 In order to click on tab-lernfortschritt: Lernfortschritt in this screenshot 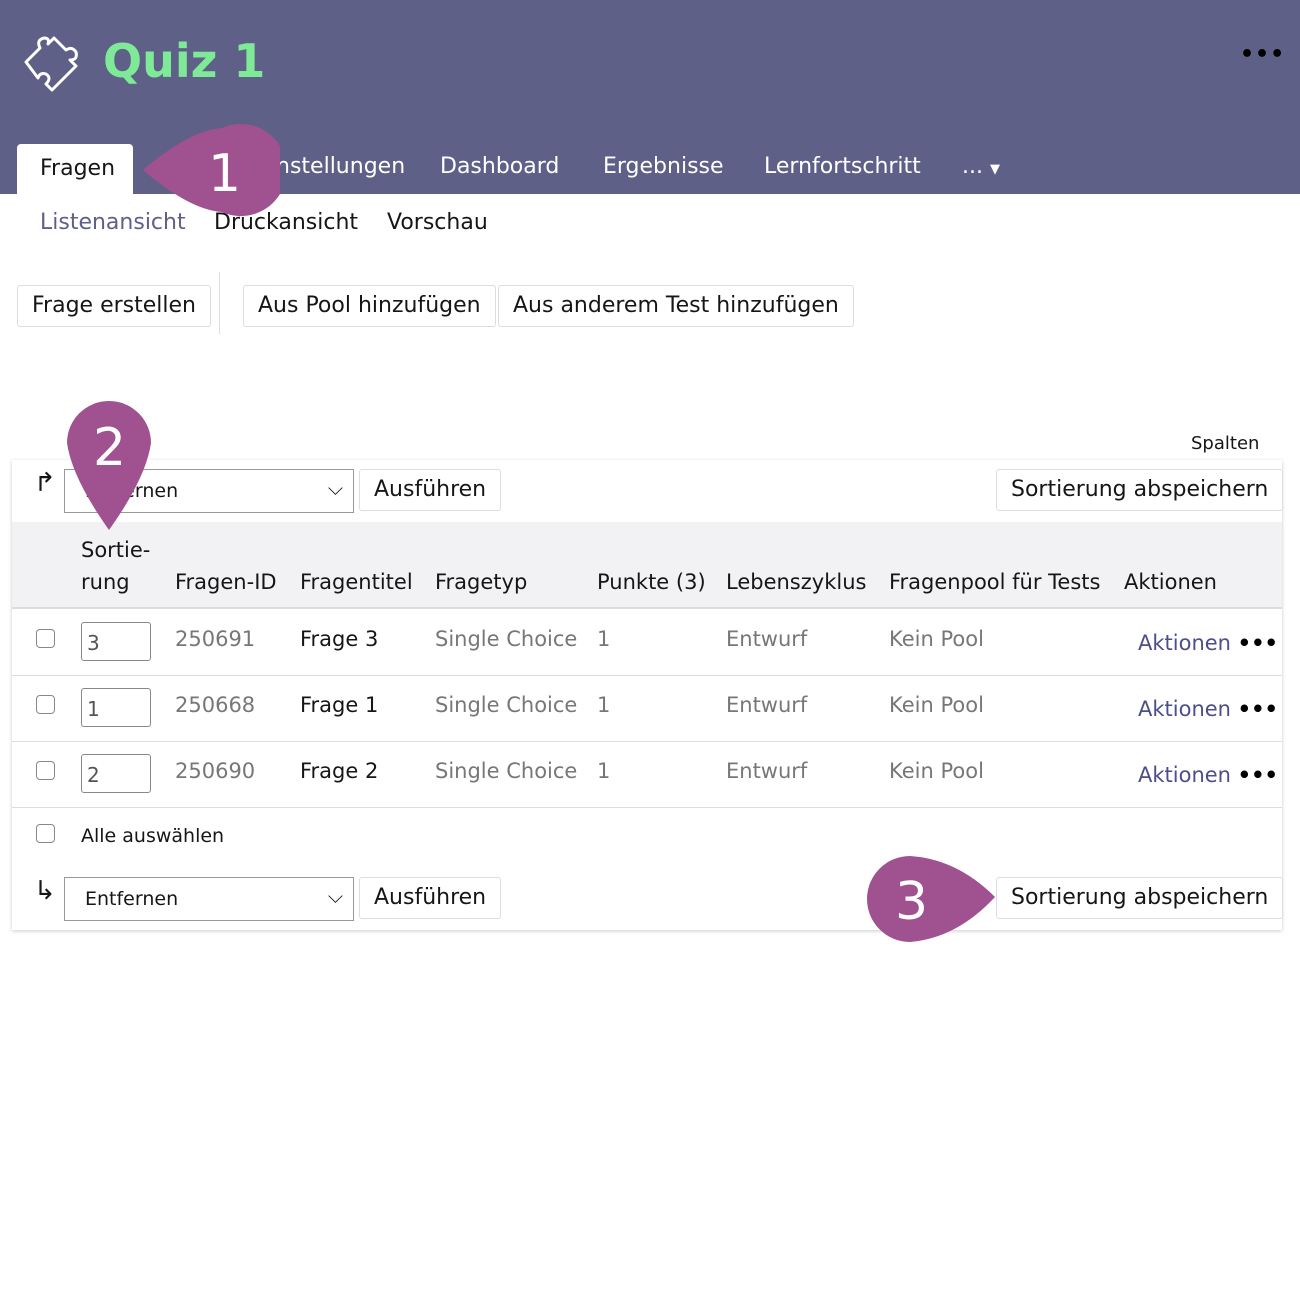, I will do `click(842, 166)`.